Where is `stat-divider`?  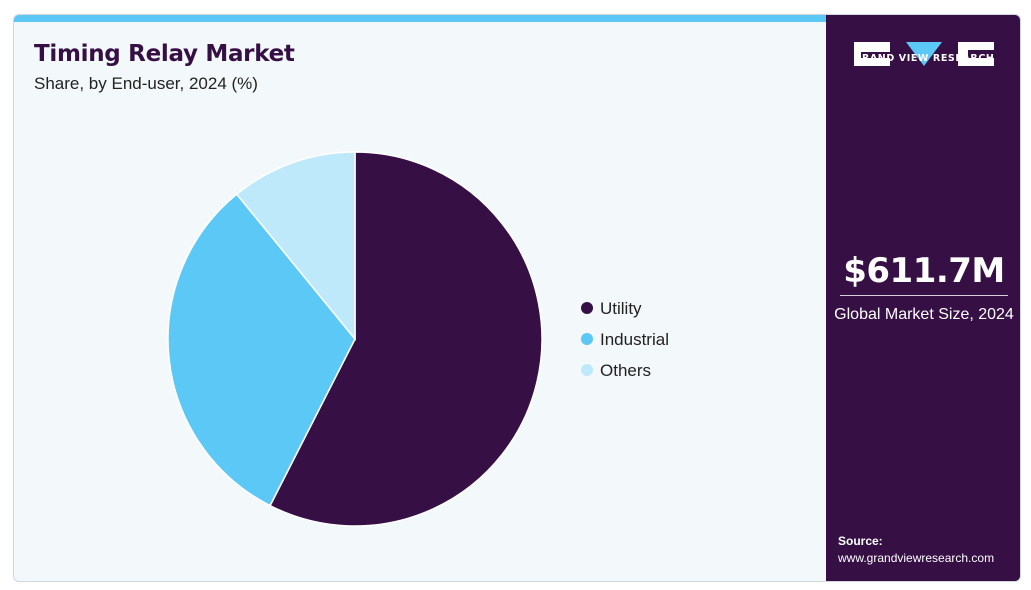
stat-divider is located at coordinates (924, 295).